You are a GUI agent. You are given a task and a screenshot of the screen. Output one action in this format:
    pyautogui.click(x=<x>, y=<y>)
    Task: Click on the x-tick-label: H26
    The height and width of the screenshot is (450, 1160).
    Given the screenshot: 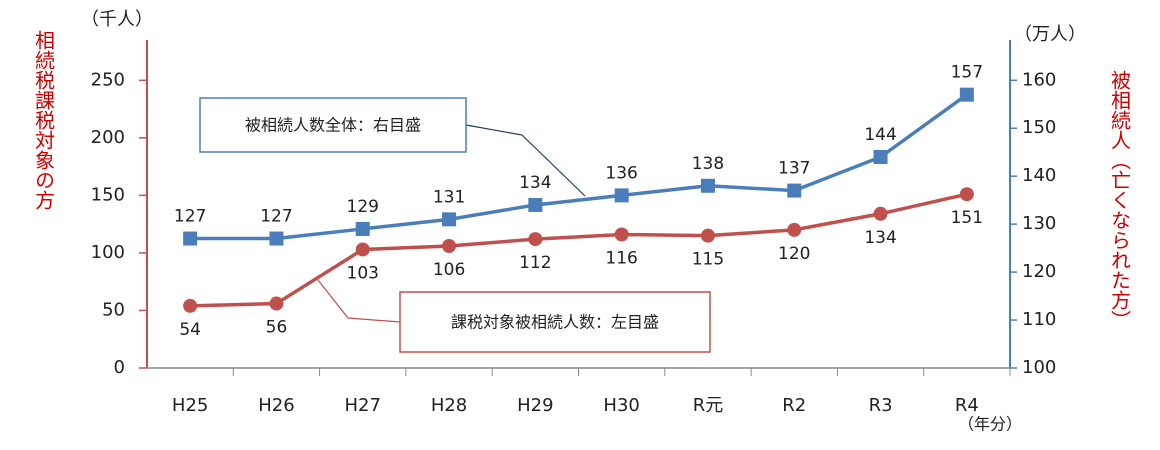 What is the action you would take?
    pyautogui.click(x=276, y=405)
    